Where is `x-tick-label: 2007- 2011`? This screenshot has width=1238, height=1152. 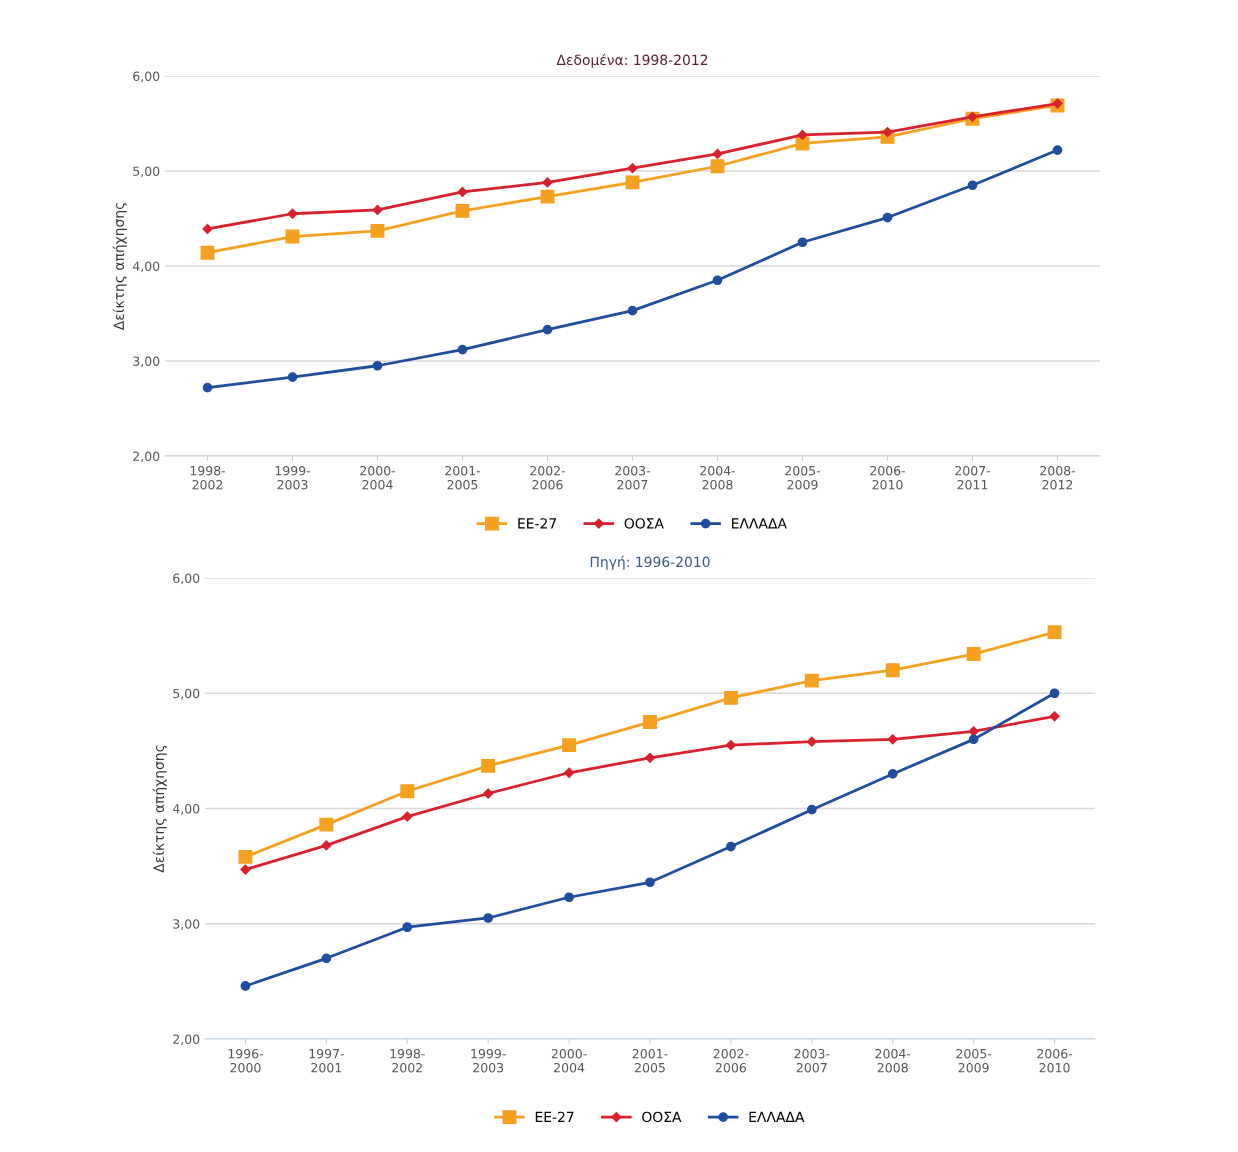
x-tick-label: 2007- 2011 is located at coordinates (973, 477).